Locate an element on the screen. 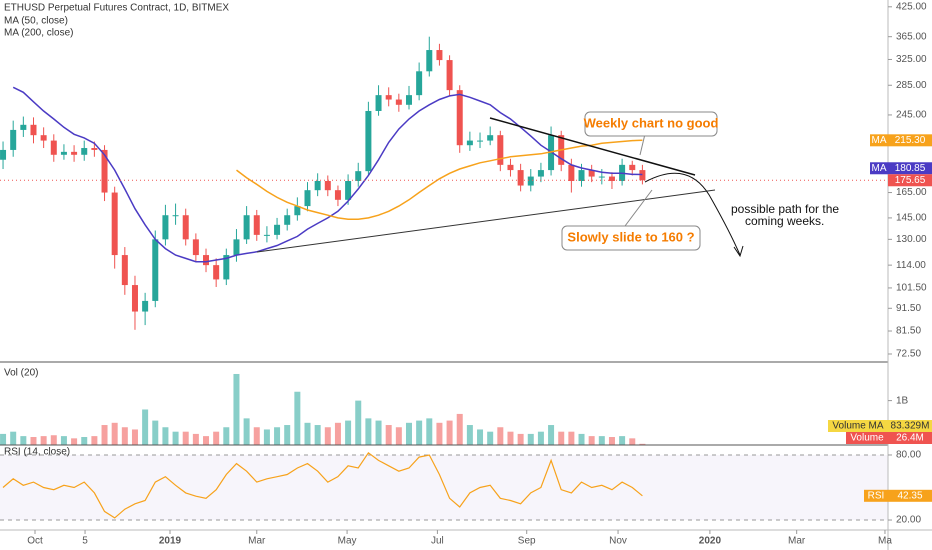 The width and height of the screenshot is (932, 550). badge-label: 83.329M is located at coordinates (910, 426).